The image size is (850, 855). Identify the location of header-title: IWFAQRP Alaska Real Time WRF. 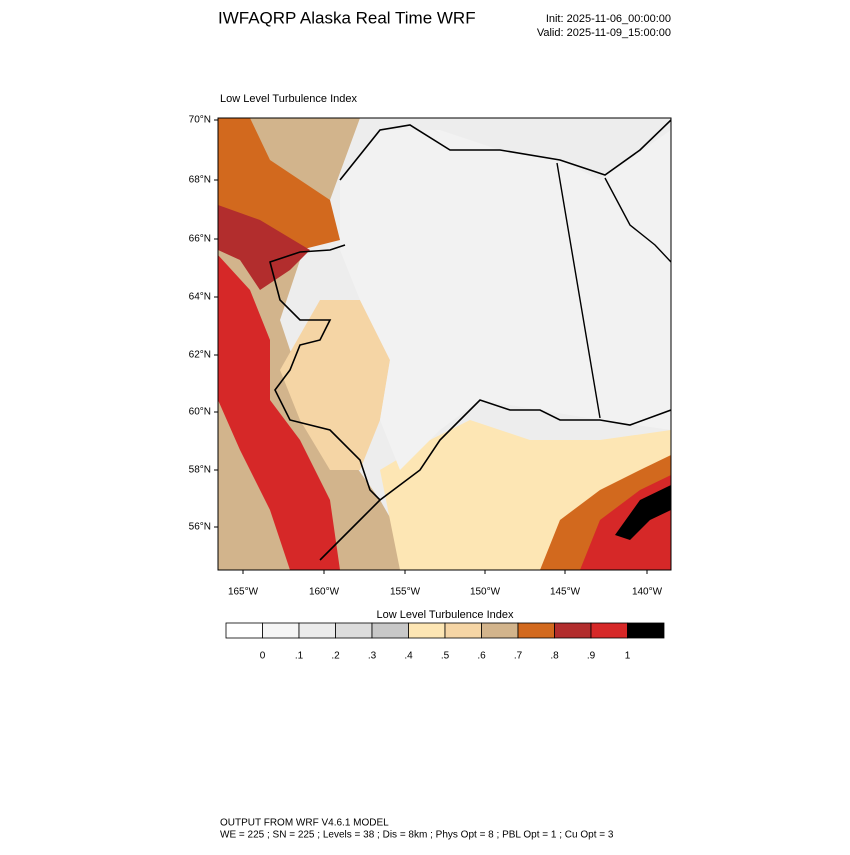
(347, 17).